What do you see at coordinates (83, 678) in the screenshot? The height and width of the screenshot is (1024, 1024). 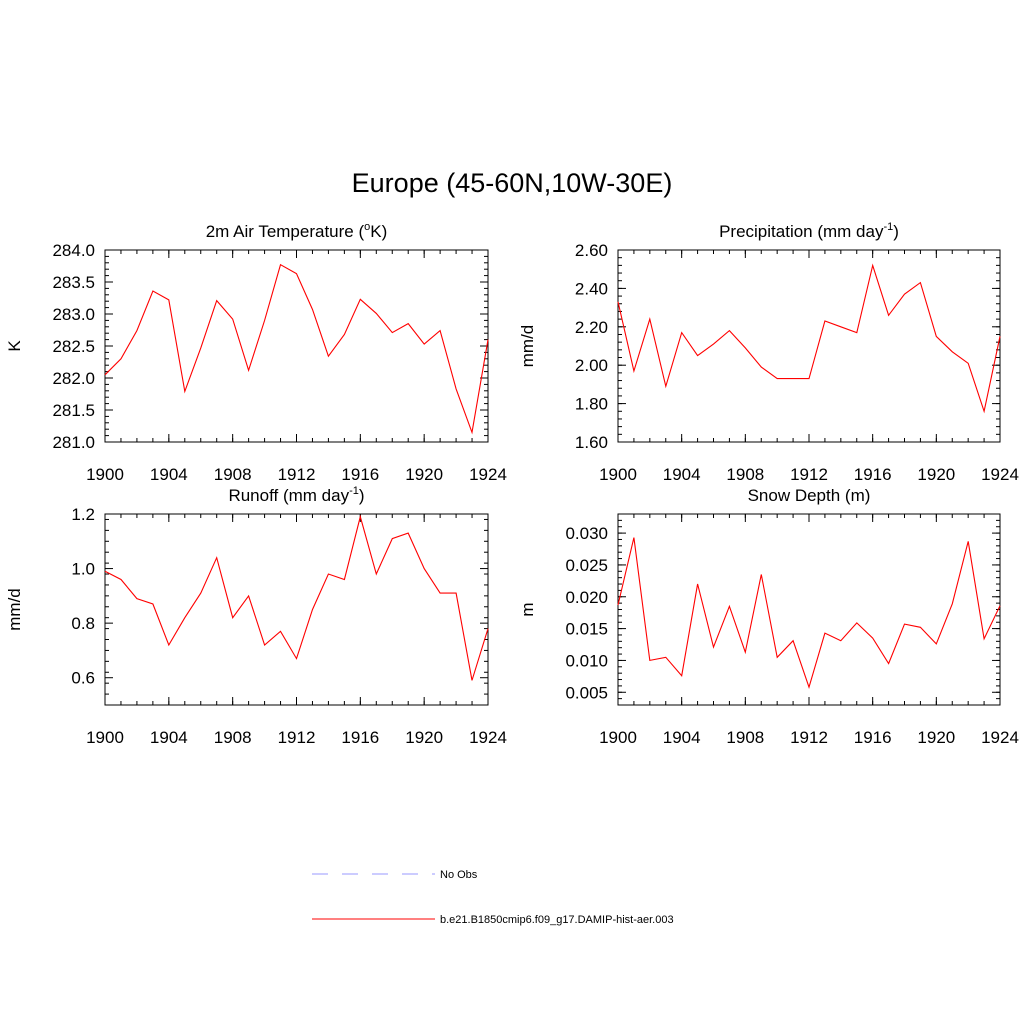 I see `y-tick-label: 0.6` at bounding box center [83, 678].